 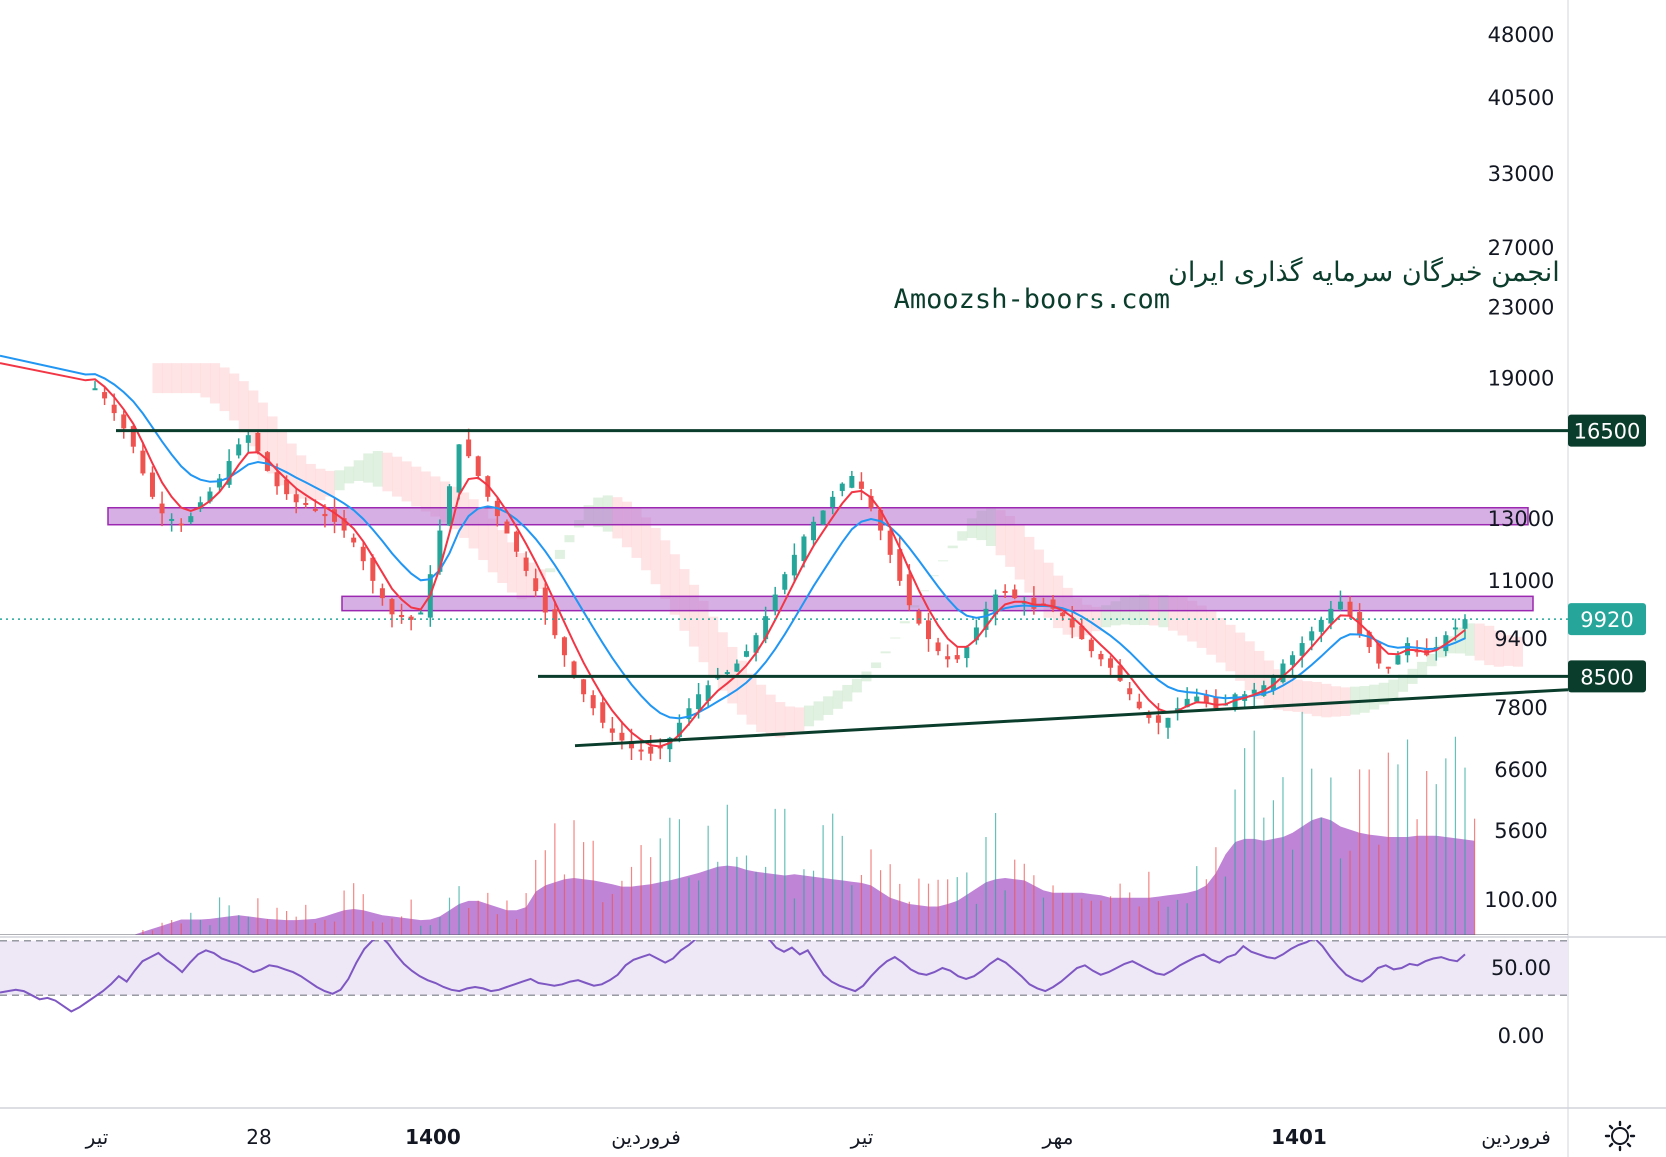 I want to click on level-price-badge: 8500, so click(x=1607, y=676).